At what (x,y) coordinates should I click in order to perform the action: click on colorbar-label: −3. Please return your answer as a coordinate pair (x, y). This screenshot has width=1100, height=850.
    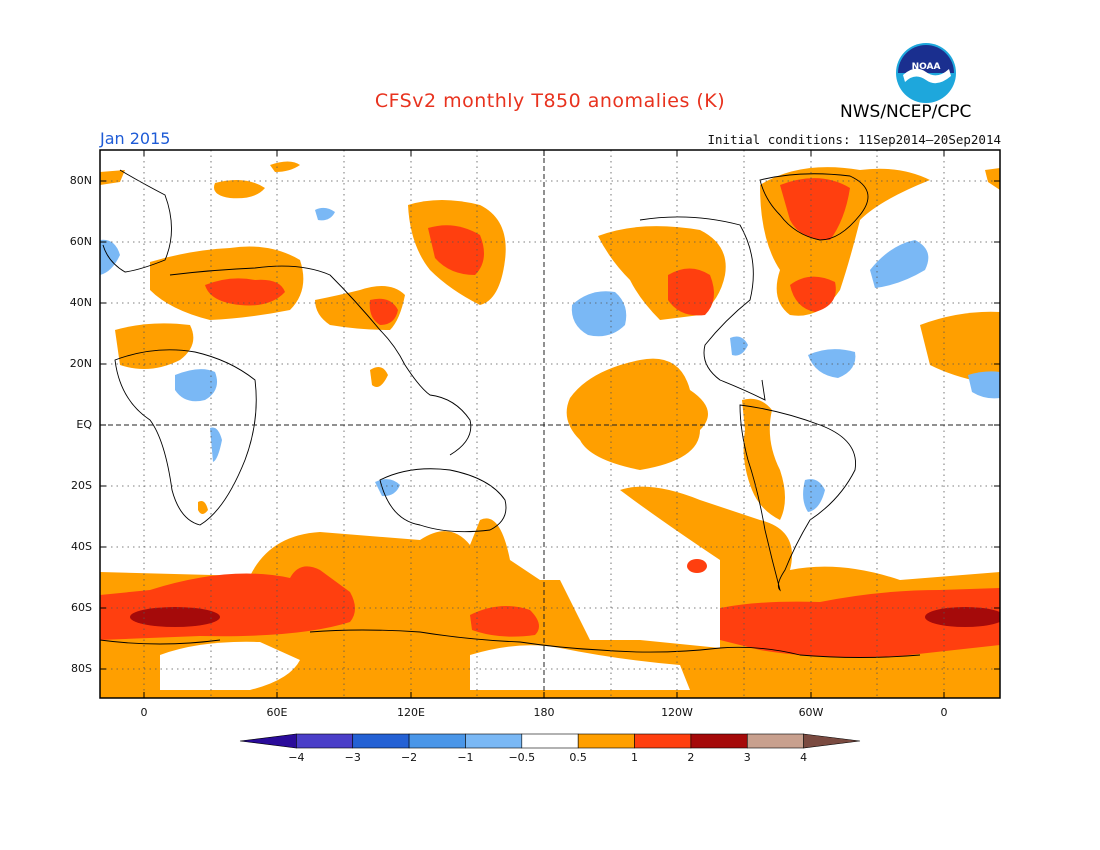
    Looking at the image, I should click on (352, 757).